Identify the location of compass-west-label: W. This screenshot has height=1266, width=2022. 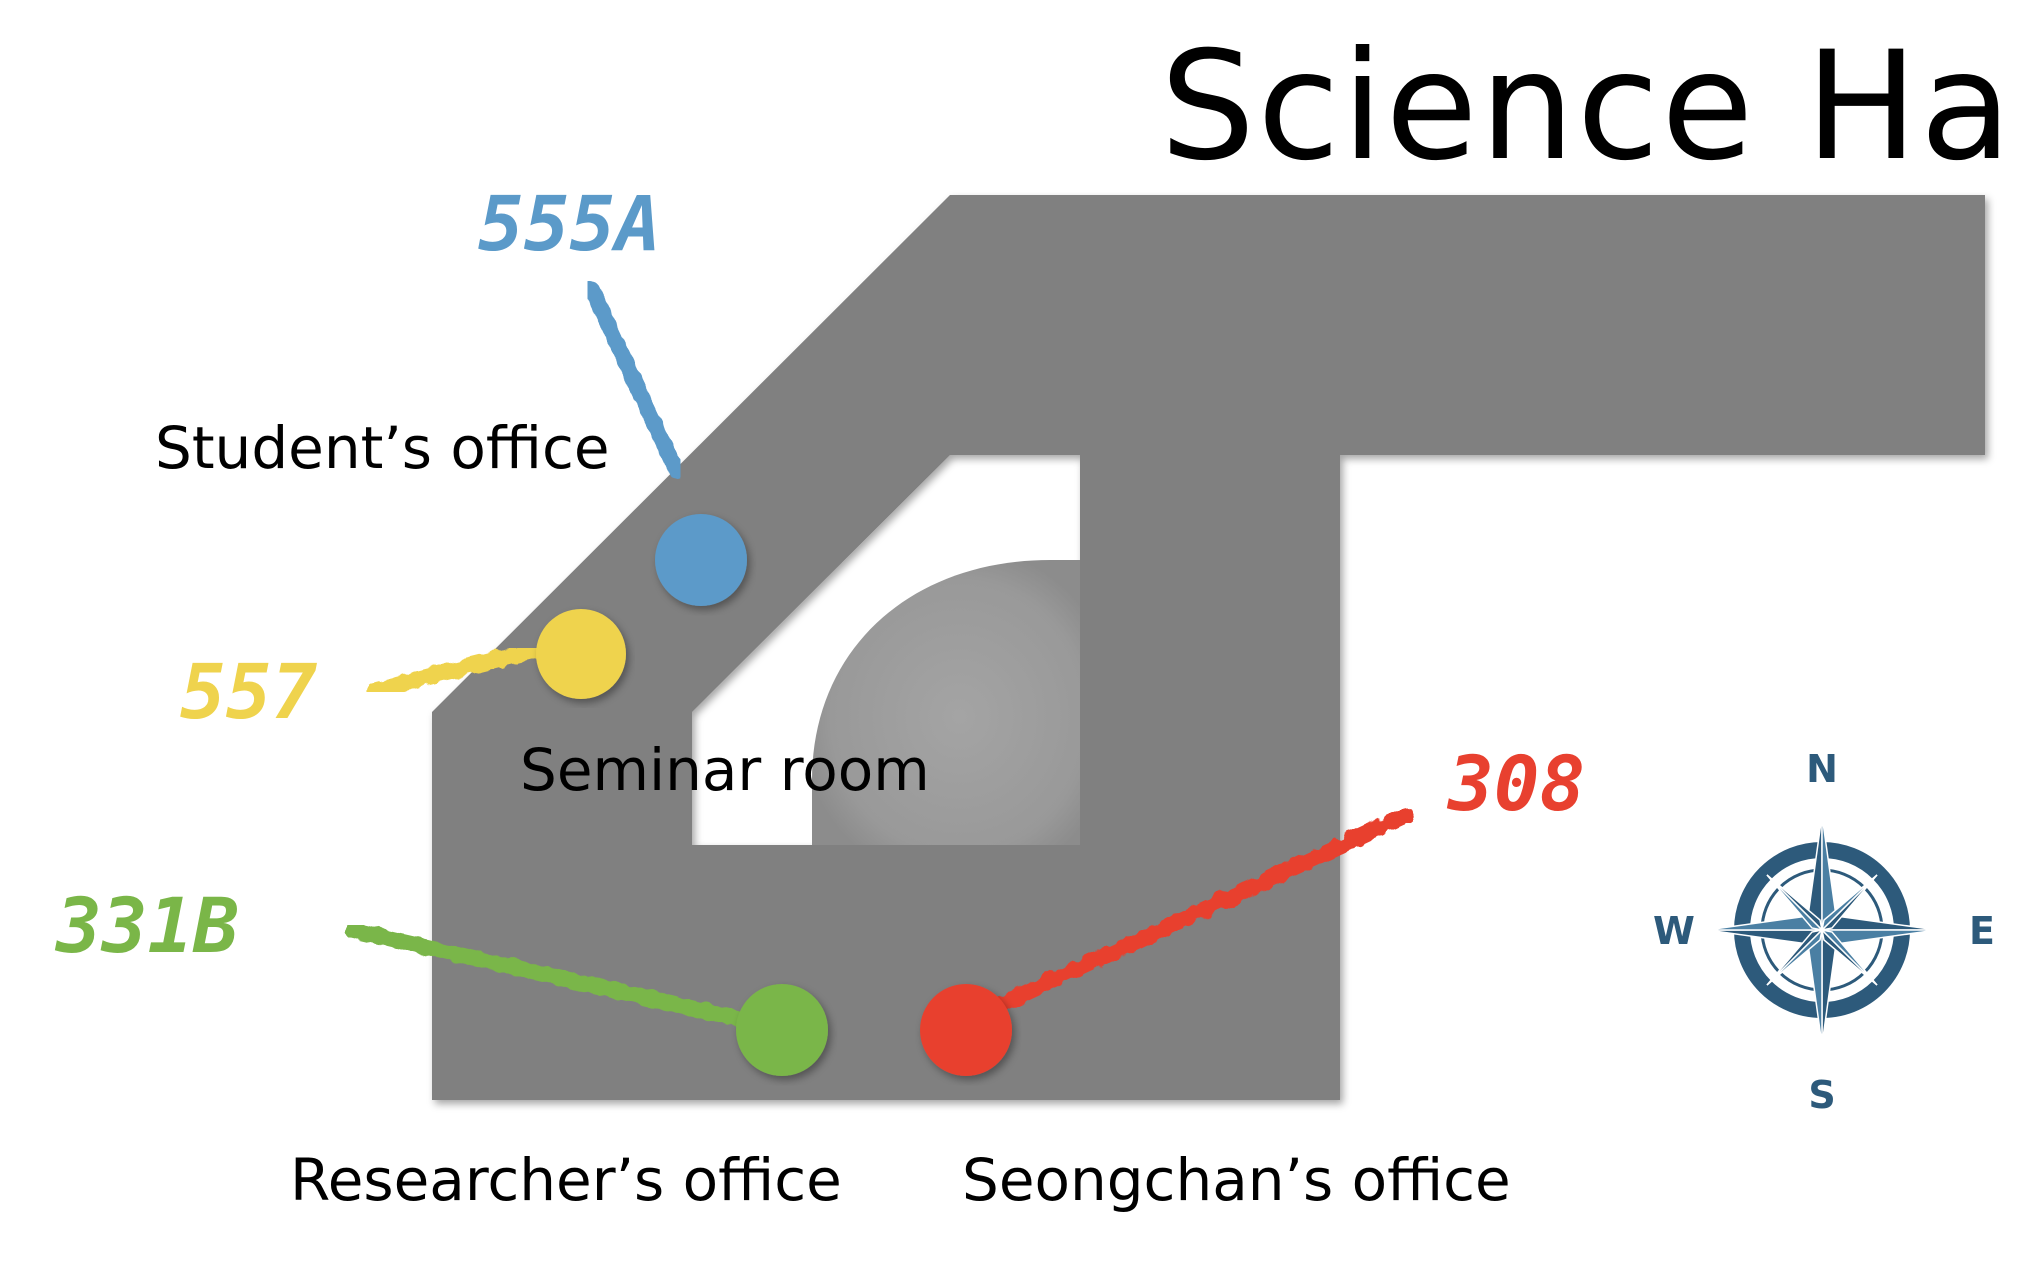
(1674, 931).